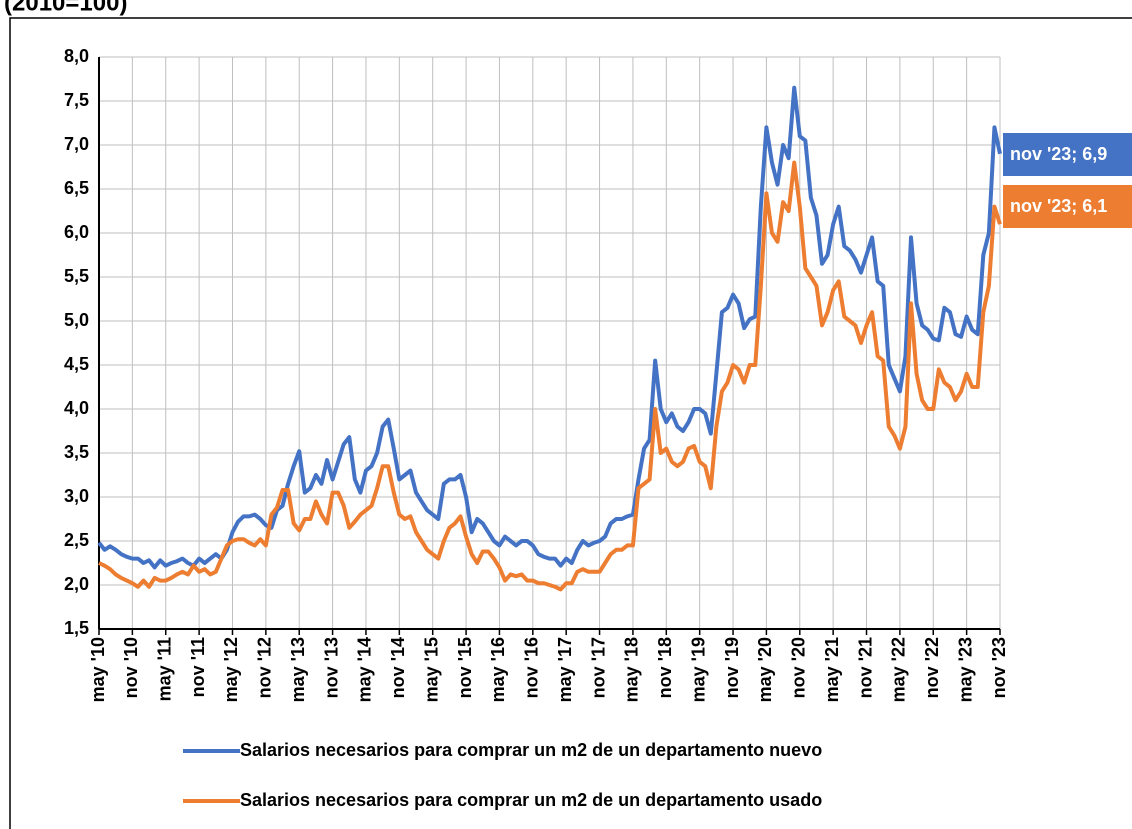 The image size is (1132, 829). Describe the element at coordinates (498, 669) in the screenshot. I see `x-tick-label: may '16` at that location.